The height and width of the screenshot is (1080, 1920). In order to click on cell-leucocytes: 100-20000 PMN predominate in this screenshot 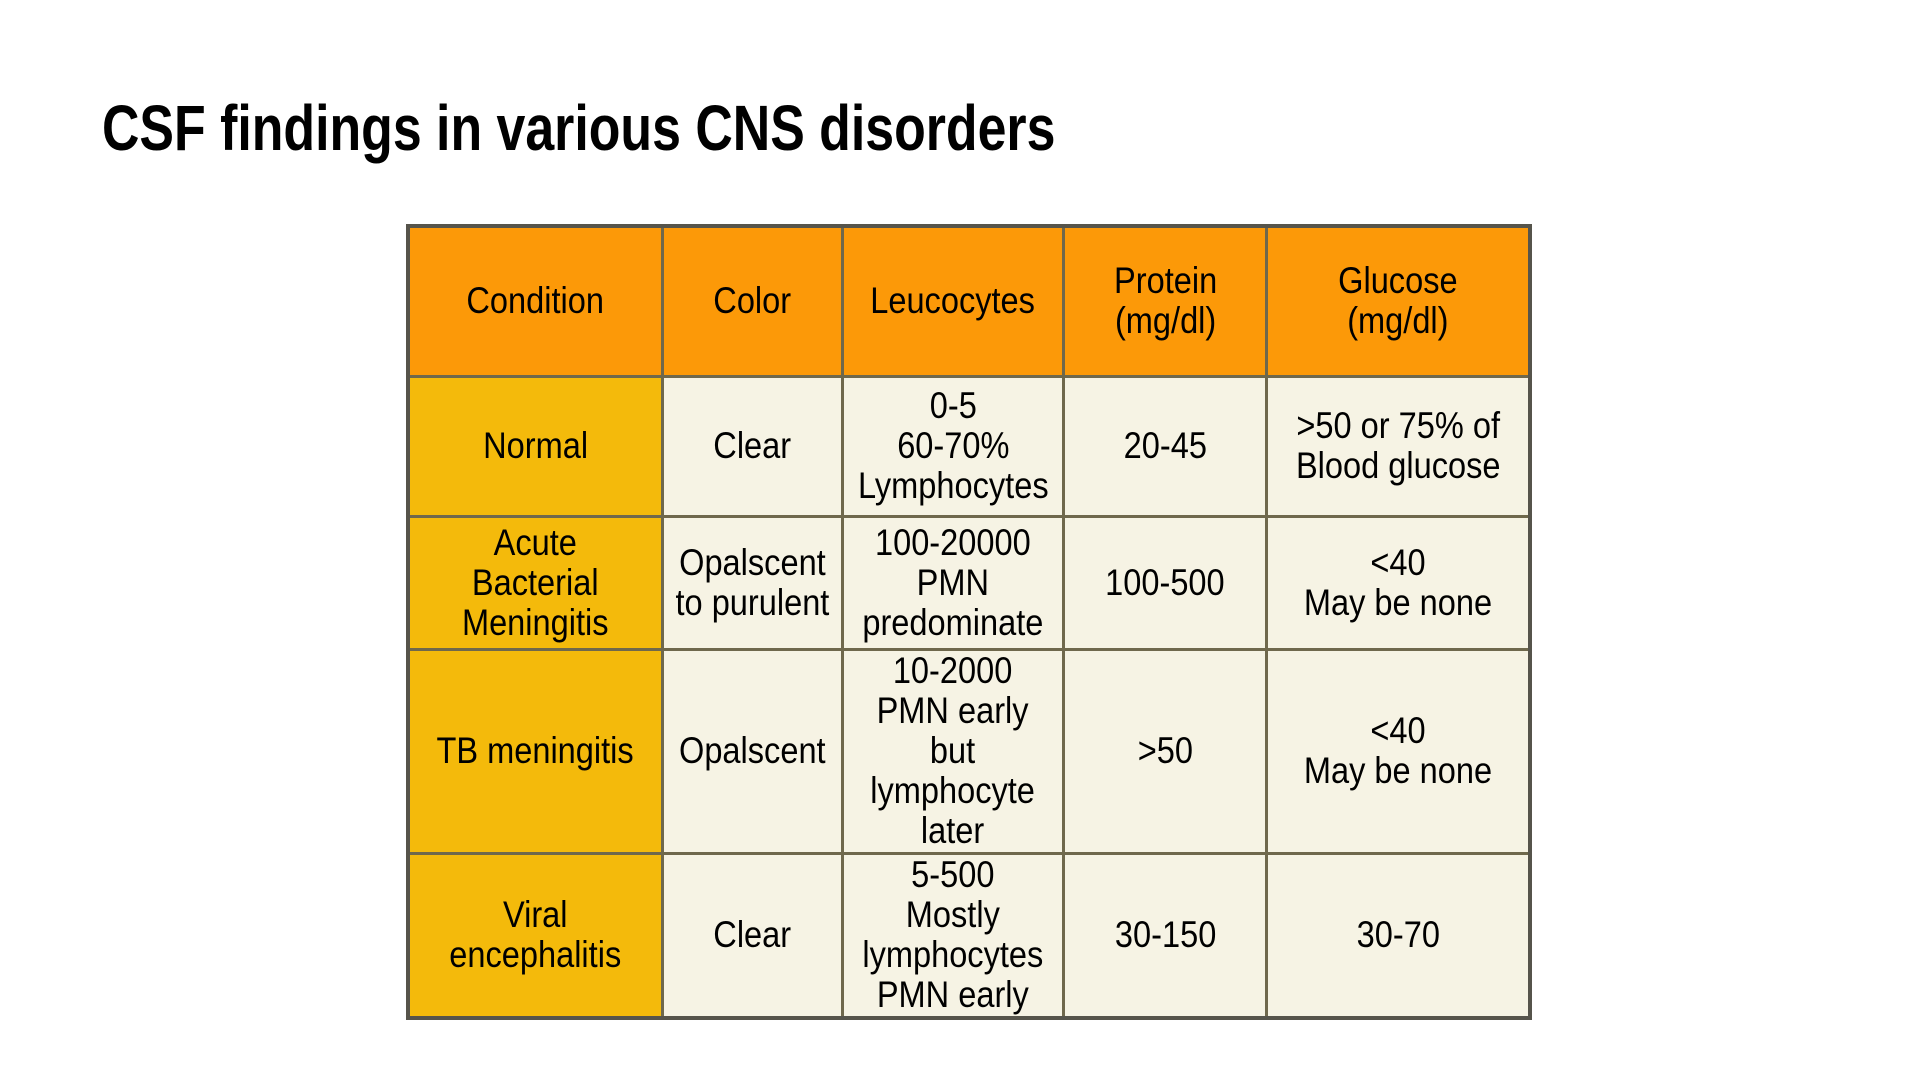, I will do `click(953, 582)`.